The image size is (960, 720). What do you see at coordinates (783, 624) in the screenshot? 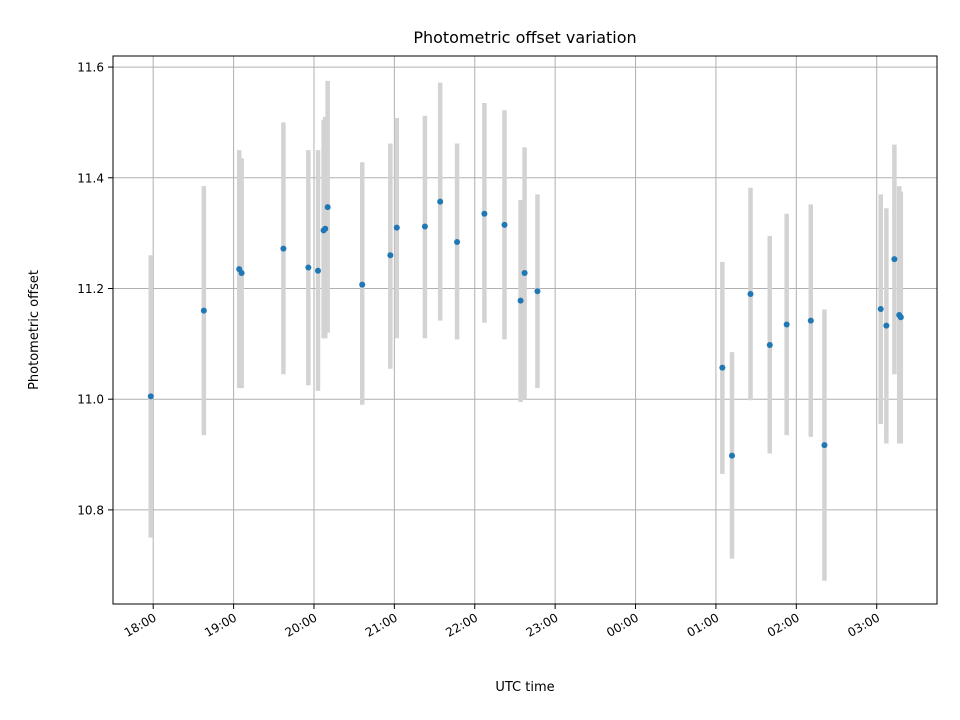
I see `x-tick-label: 02:00` at bounding box center [783, 624].